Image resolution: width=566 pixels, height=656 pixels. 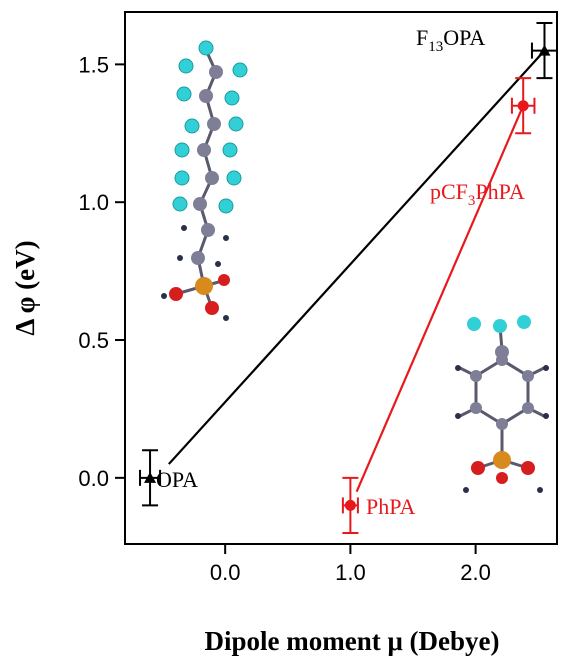 What do you see at coordinates (93, 202) in the screenshot?
I see `y-tick-label: 1.0` at bounding box center [93, 202].